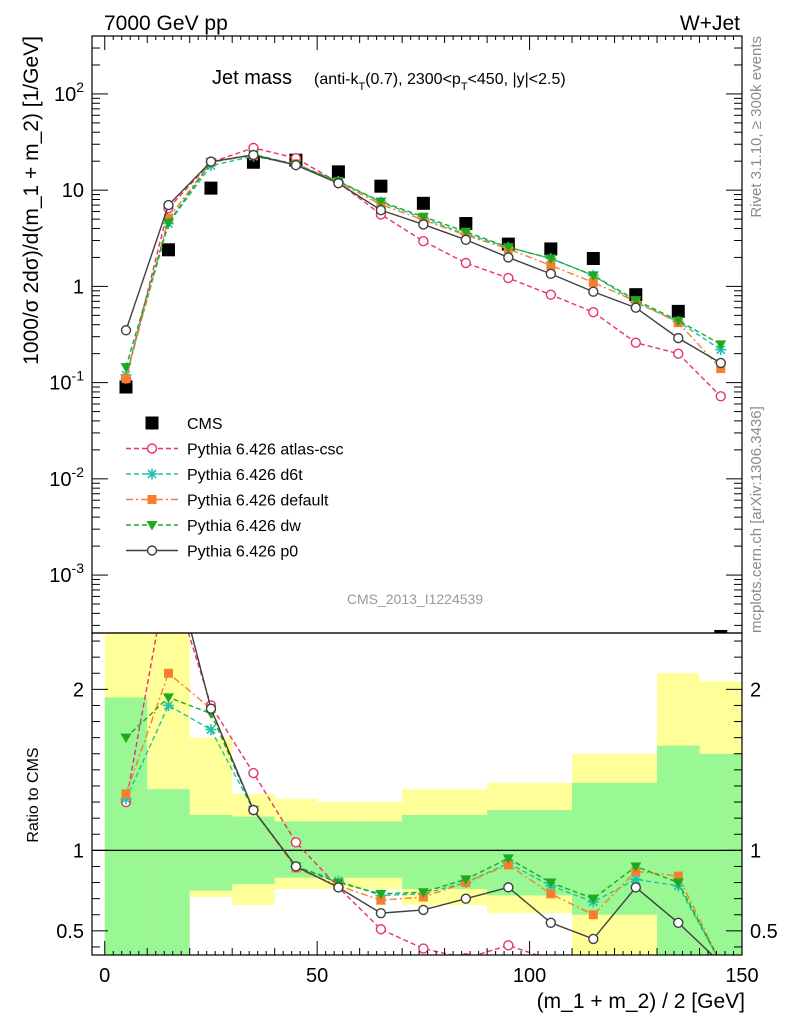  Describe the element at coordinates (764, 932) in the screenshot. I see `ratio-y-tick-right-0: 0.5` at that location.